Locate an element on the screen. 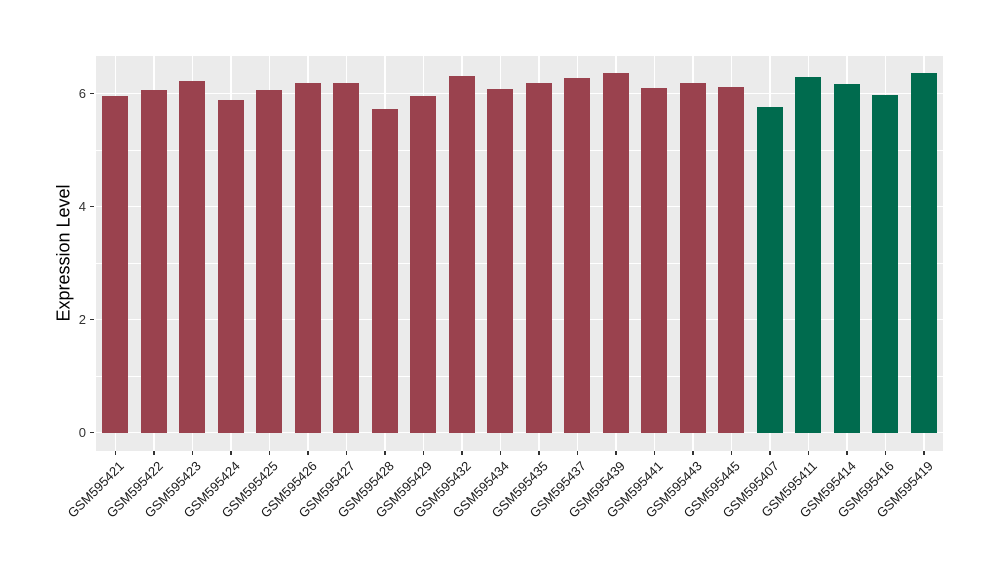 The width and height of the screenshot is (1000, 580). x-axis-tick-GSM595437 is located at coordinates (577, 453).